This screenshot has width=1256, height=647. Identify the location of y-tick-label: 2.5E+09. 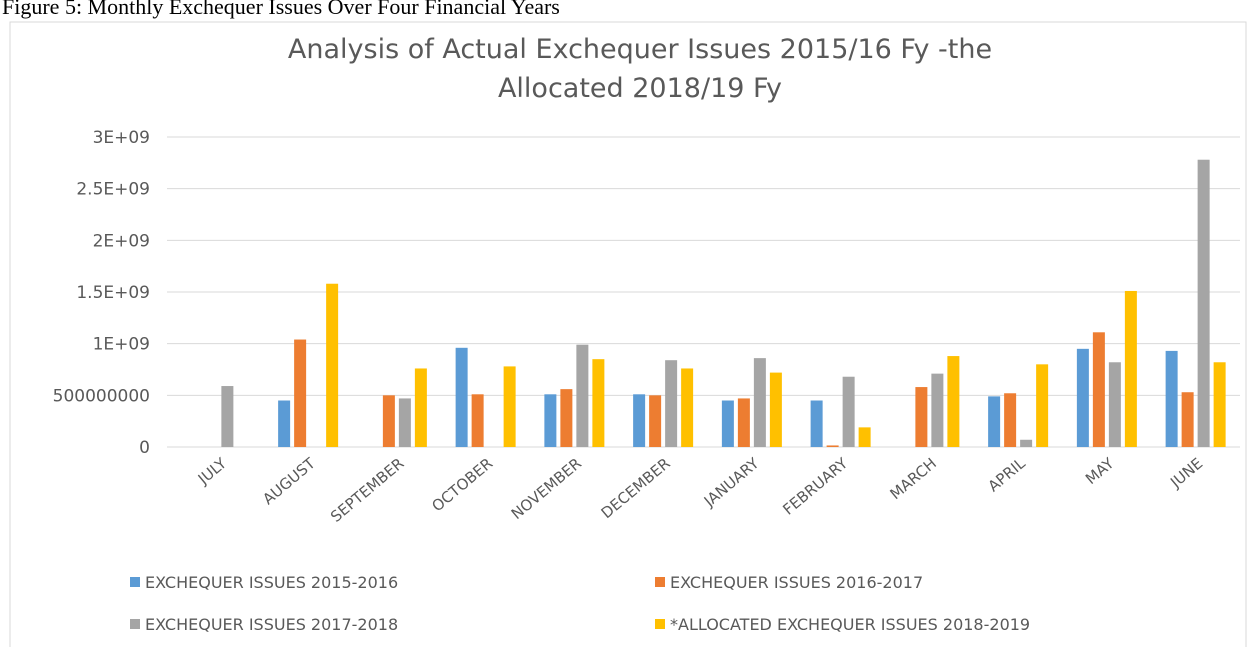
(113, 190).